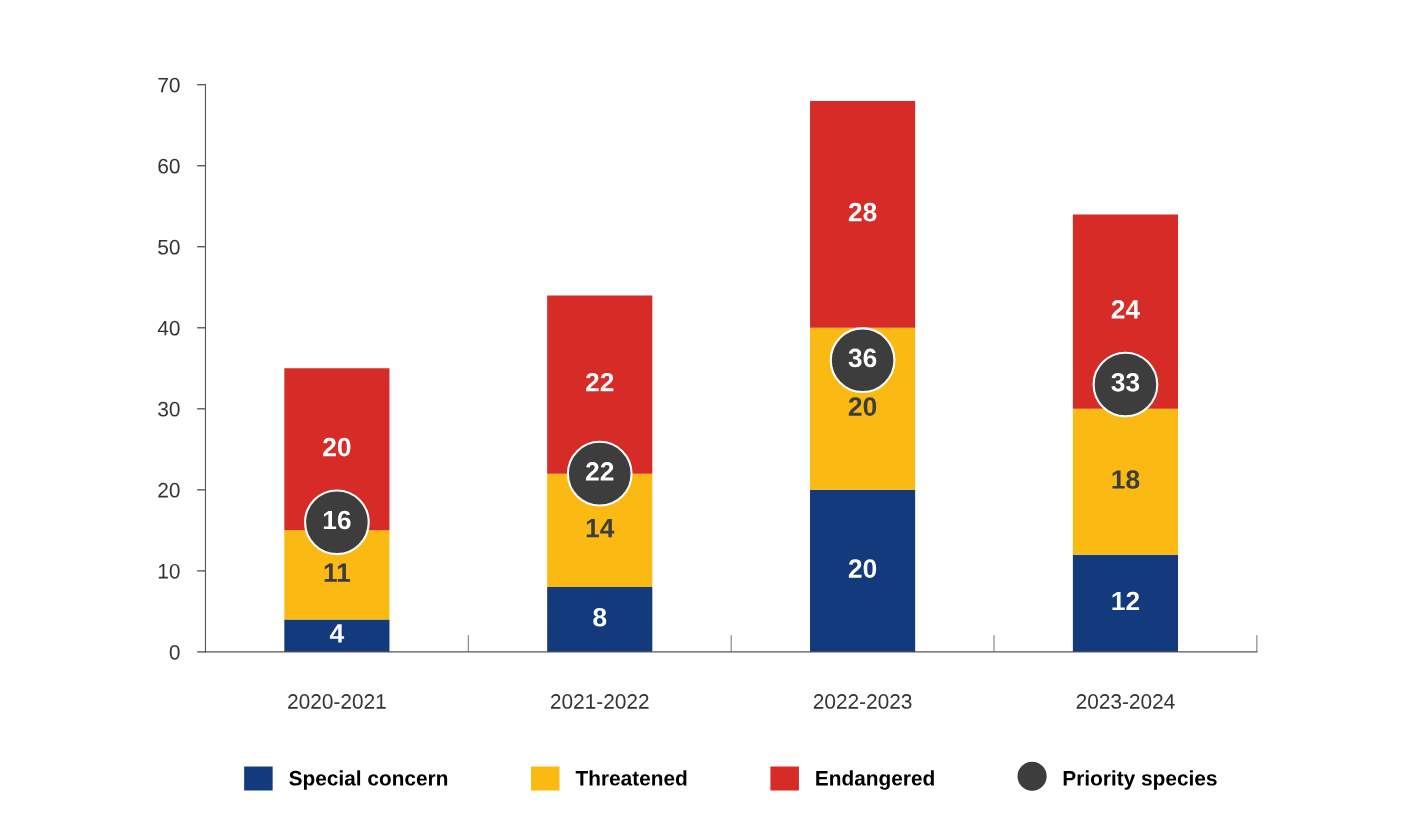 The image size is (1417, 839). What do you see at coordinates (599, 701) in the screenshot?
I see `x-tick-label: 2021-2022` at bounding box center [599, 701].